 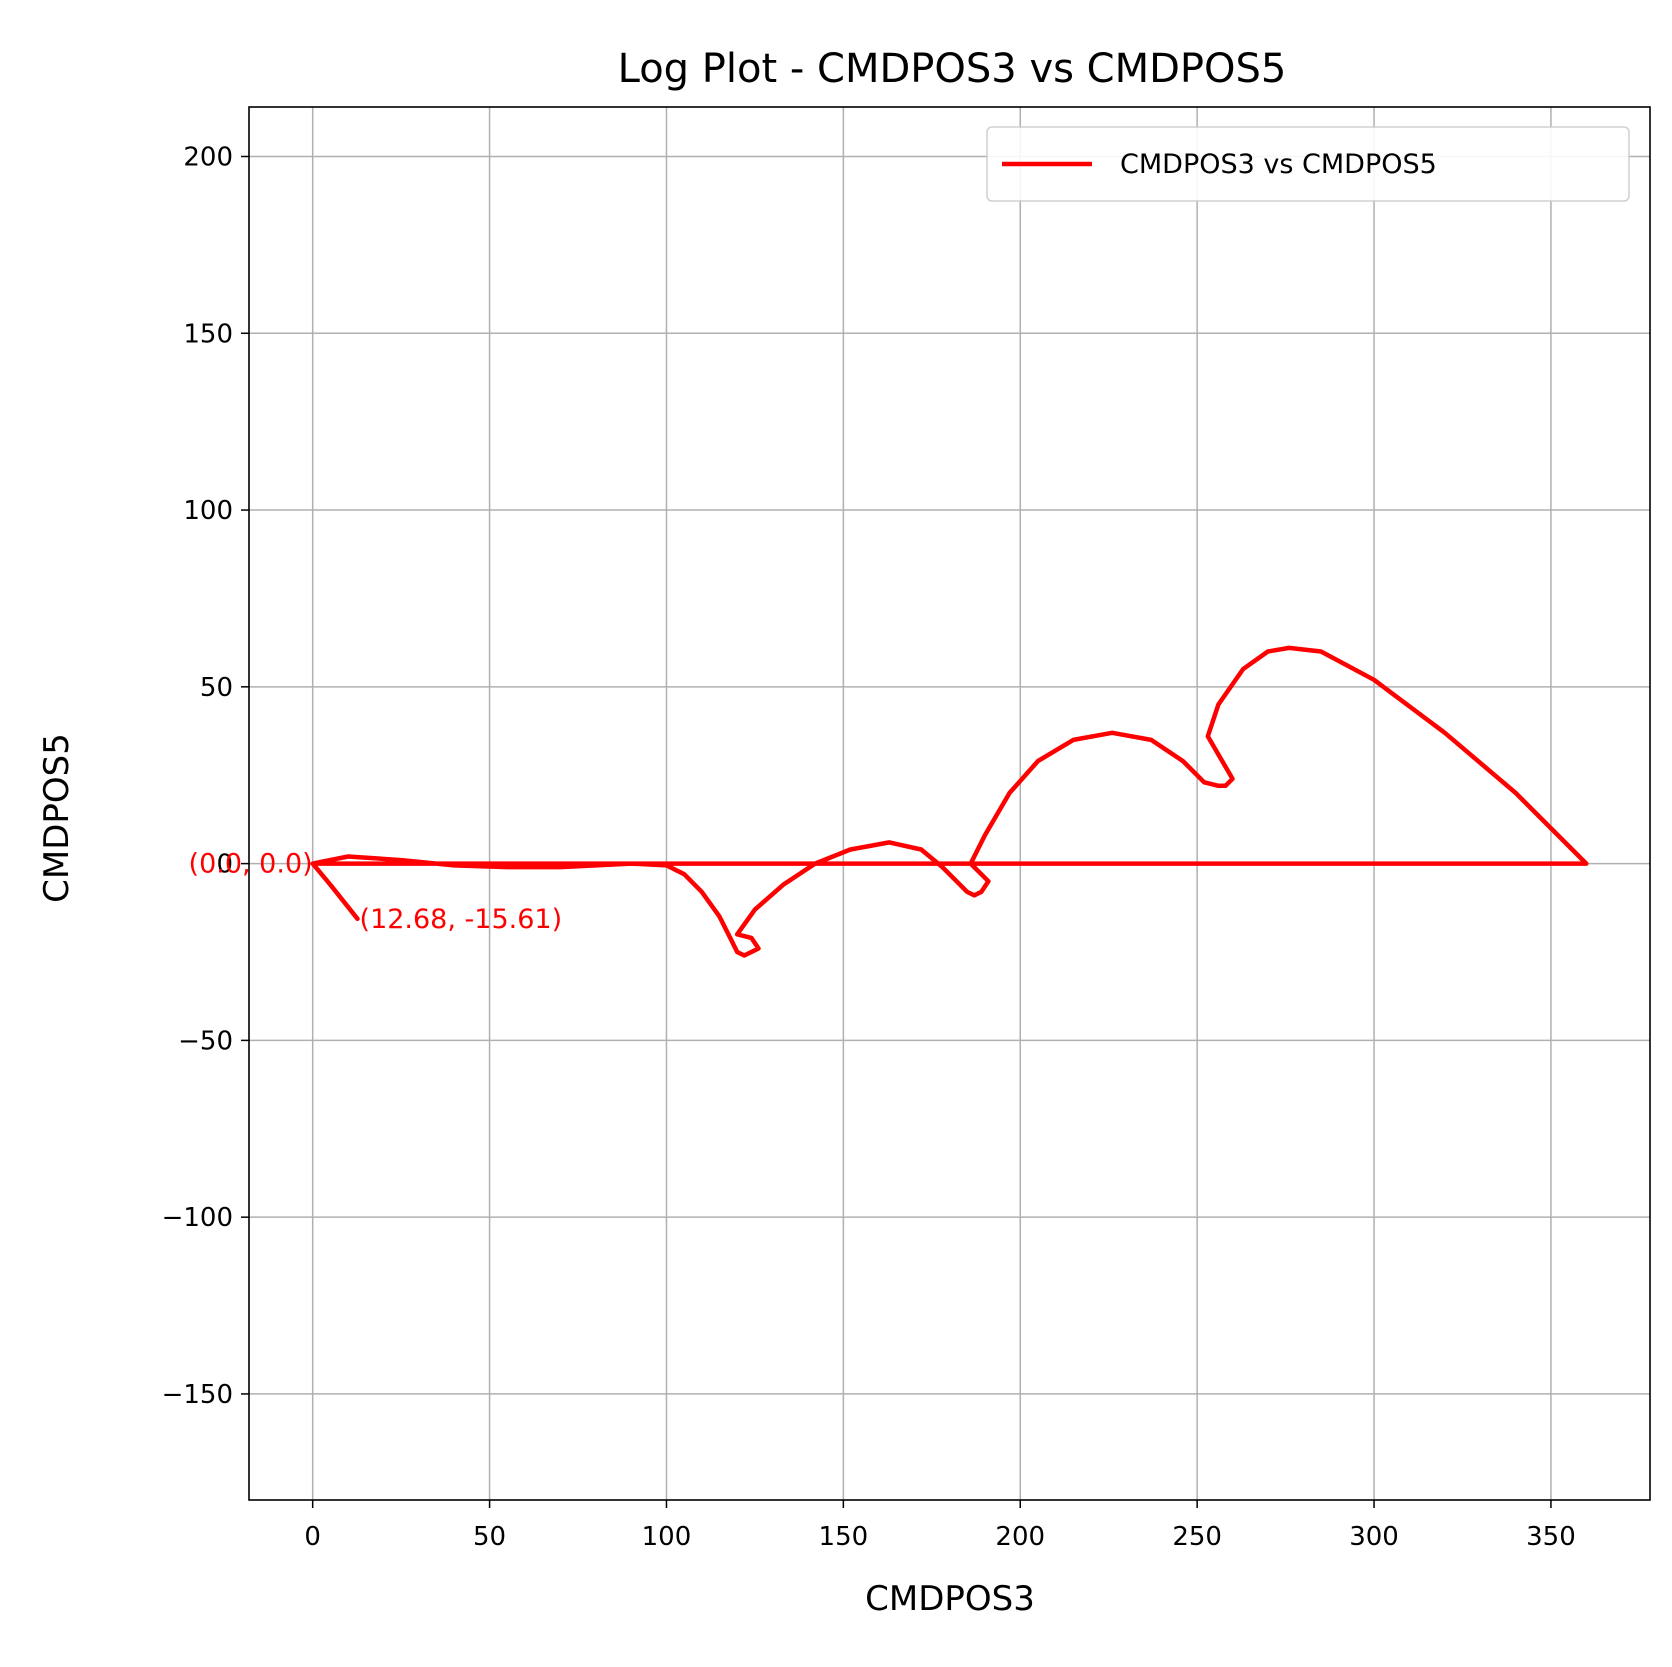 I want to click on y-tick-label: −50, so click(x=205, y=1041).